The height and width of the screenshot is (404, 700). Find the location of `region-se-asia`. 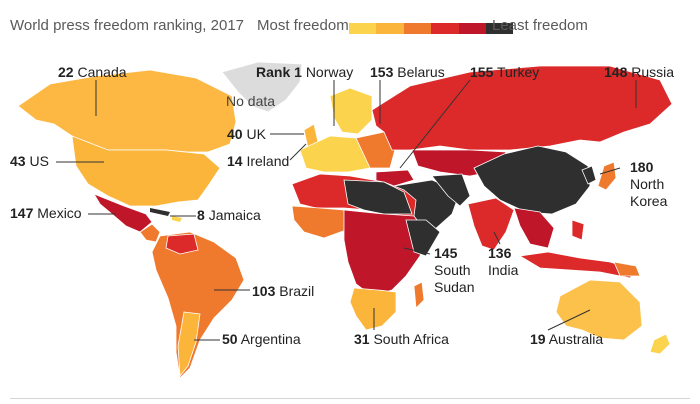

region-se-asia is located at coordinates (534, 228).